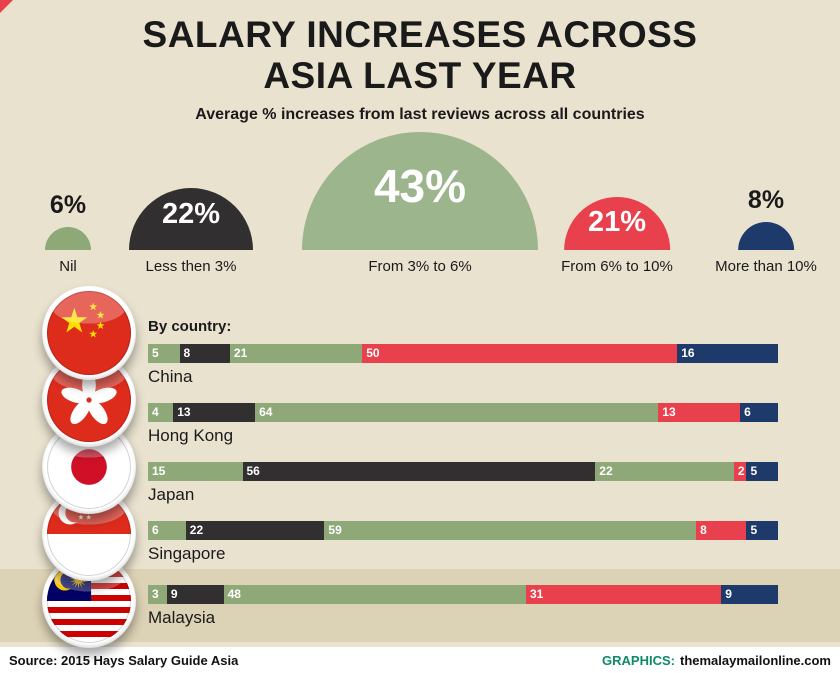 The image size is (840, 673). Describe the element at coordinates (170, 376) in the screenshot. I see `country-name: China` at that location.